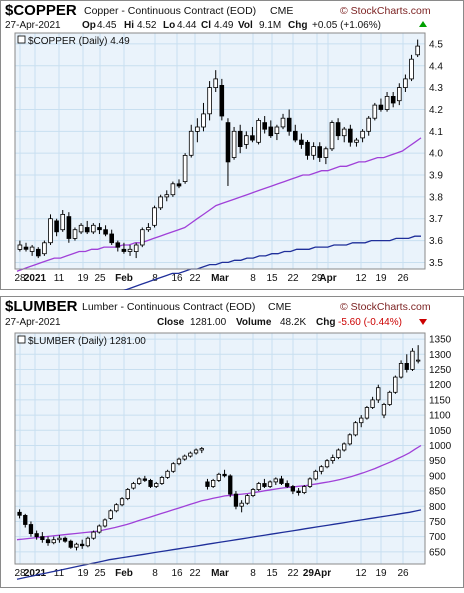 Image resolution: width=464 pixels, height=593 pixels. What do you see at coordinates (317, 278) in the screenshot?
I see `copper-x-tick-label: 29` at bounding box center [317, 278].